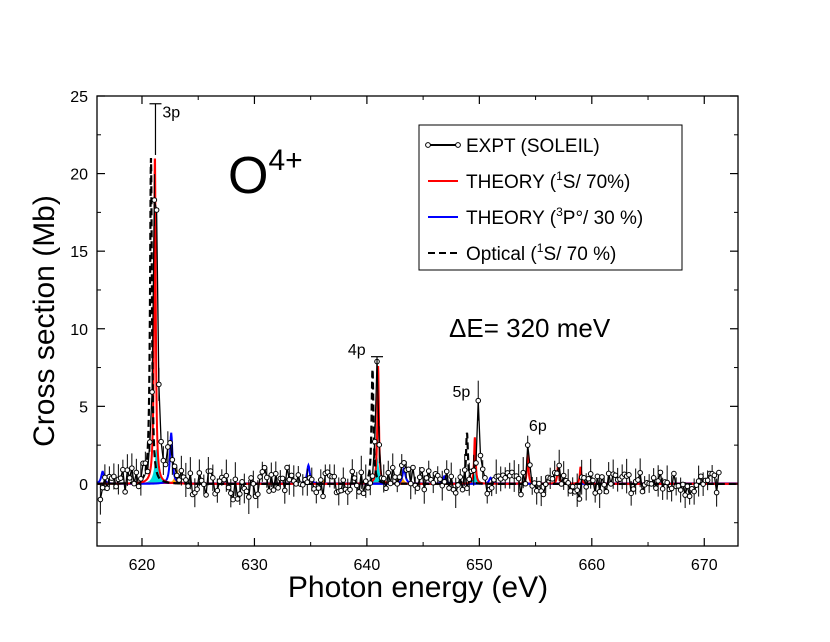  What do you see at coordinates (461, 392) in the screenshot?
I see `peak-label-5p: 5p` at bounding box center [461, 392].